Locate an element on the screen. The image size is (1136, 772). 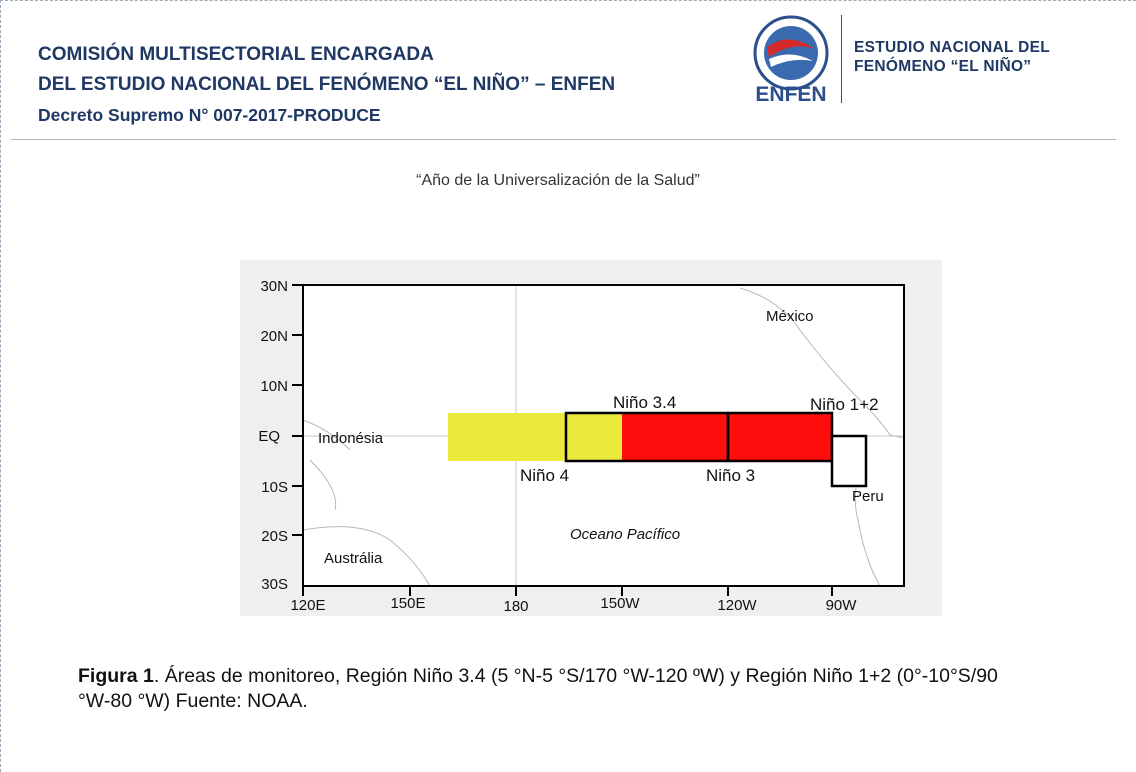
lat-label: 20N is located at coordinates (274, 336).